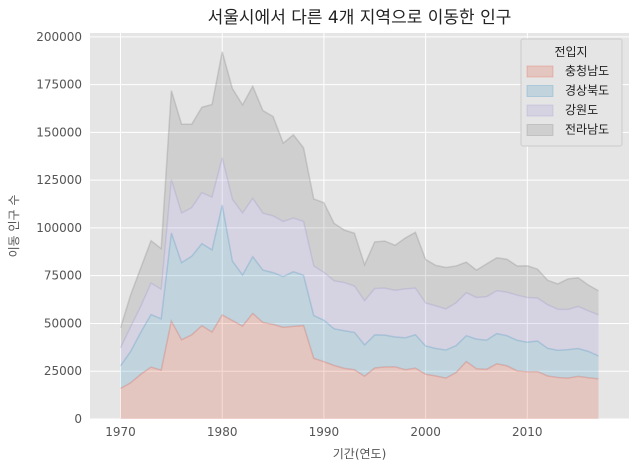  Describe the element at coordinates (63, 276) in the screenshot. I see `y-tick-label: 75000` at that location.